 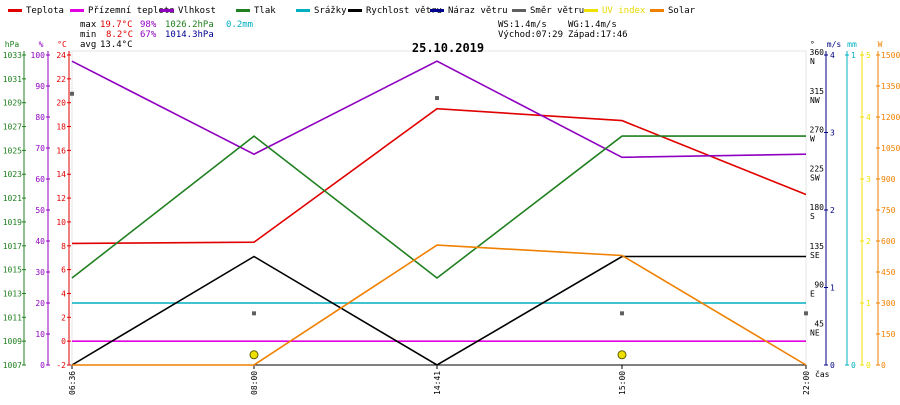 I want to click on wind-direction-marker, so click(x=437, y=98).